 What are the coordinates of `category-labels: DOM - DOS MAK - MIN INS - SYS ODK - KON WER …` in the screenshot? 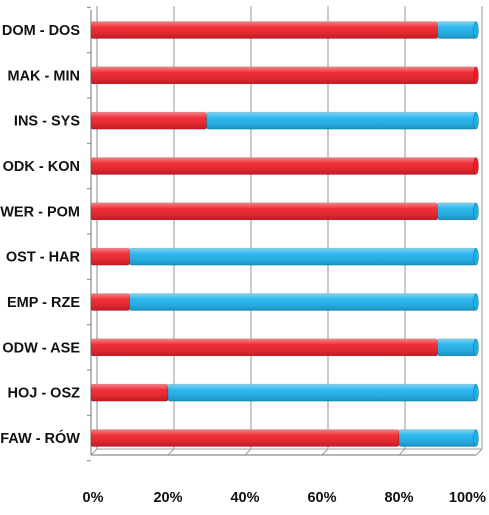 It's located at (40, 235).